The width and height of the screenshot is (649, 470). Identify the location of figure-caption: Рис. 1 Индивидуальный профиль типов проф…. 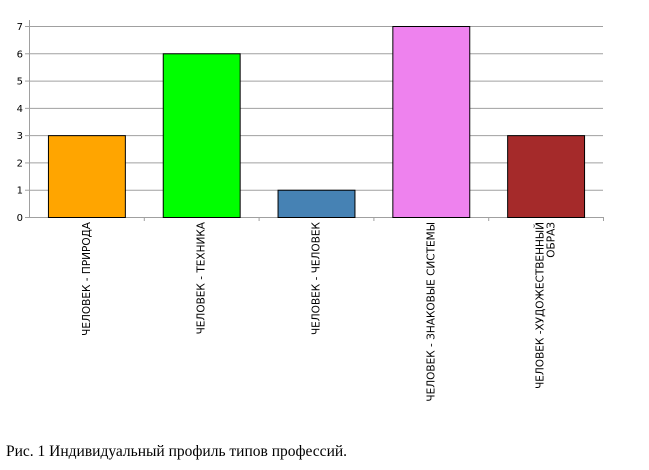
(177, 451).